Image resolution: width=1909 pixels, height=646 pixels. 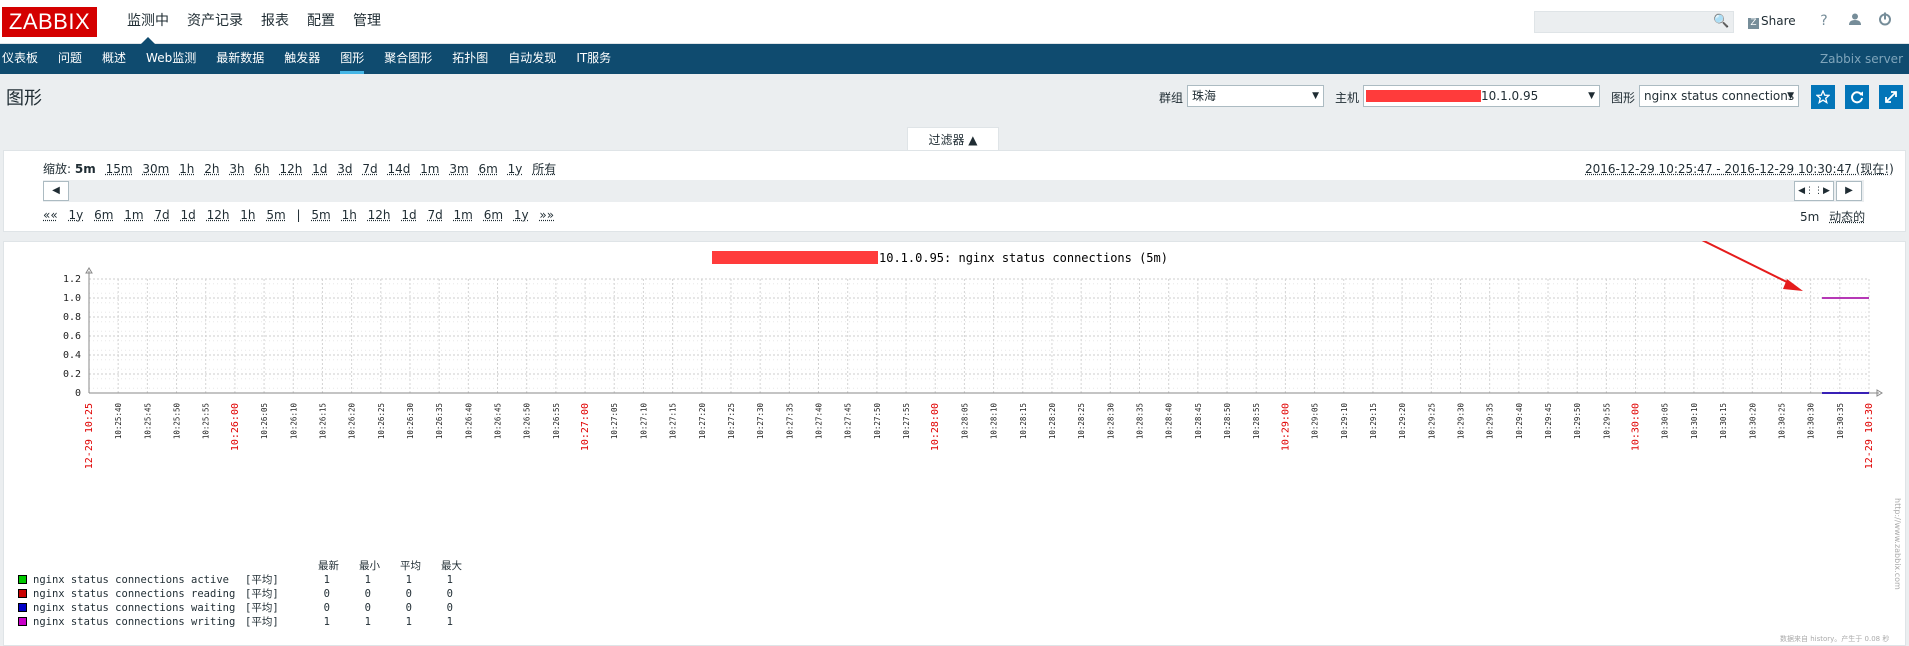 I want to click on main-menu-administration: 管理, so click(x=367, y=21).